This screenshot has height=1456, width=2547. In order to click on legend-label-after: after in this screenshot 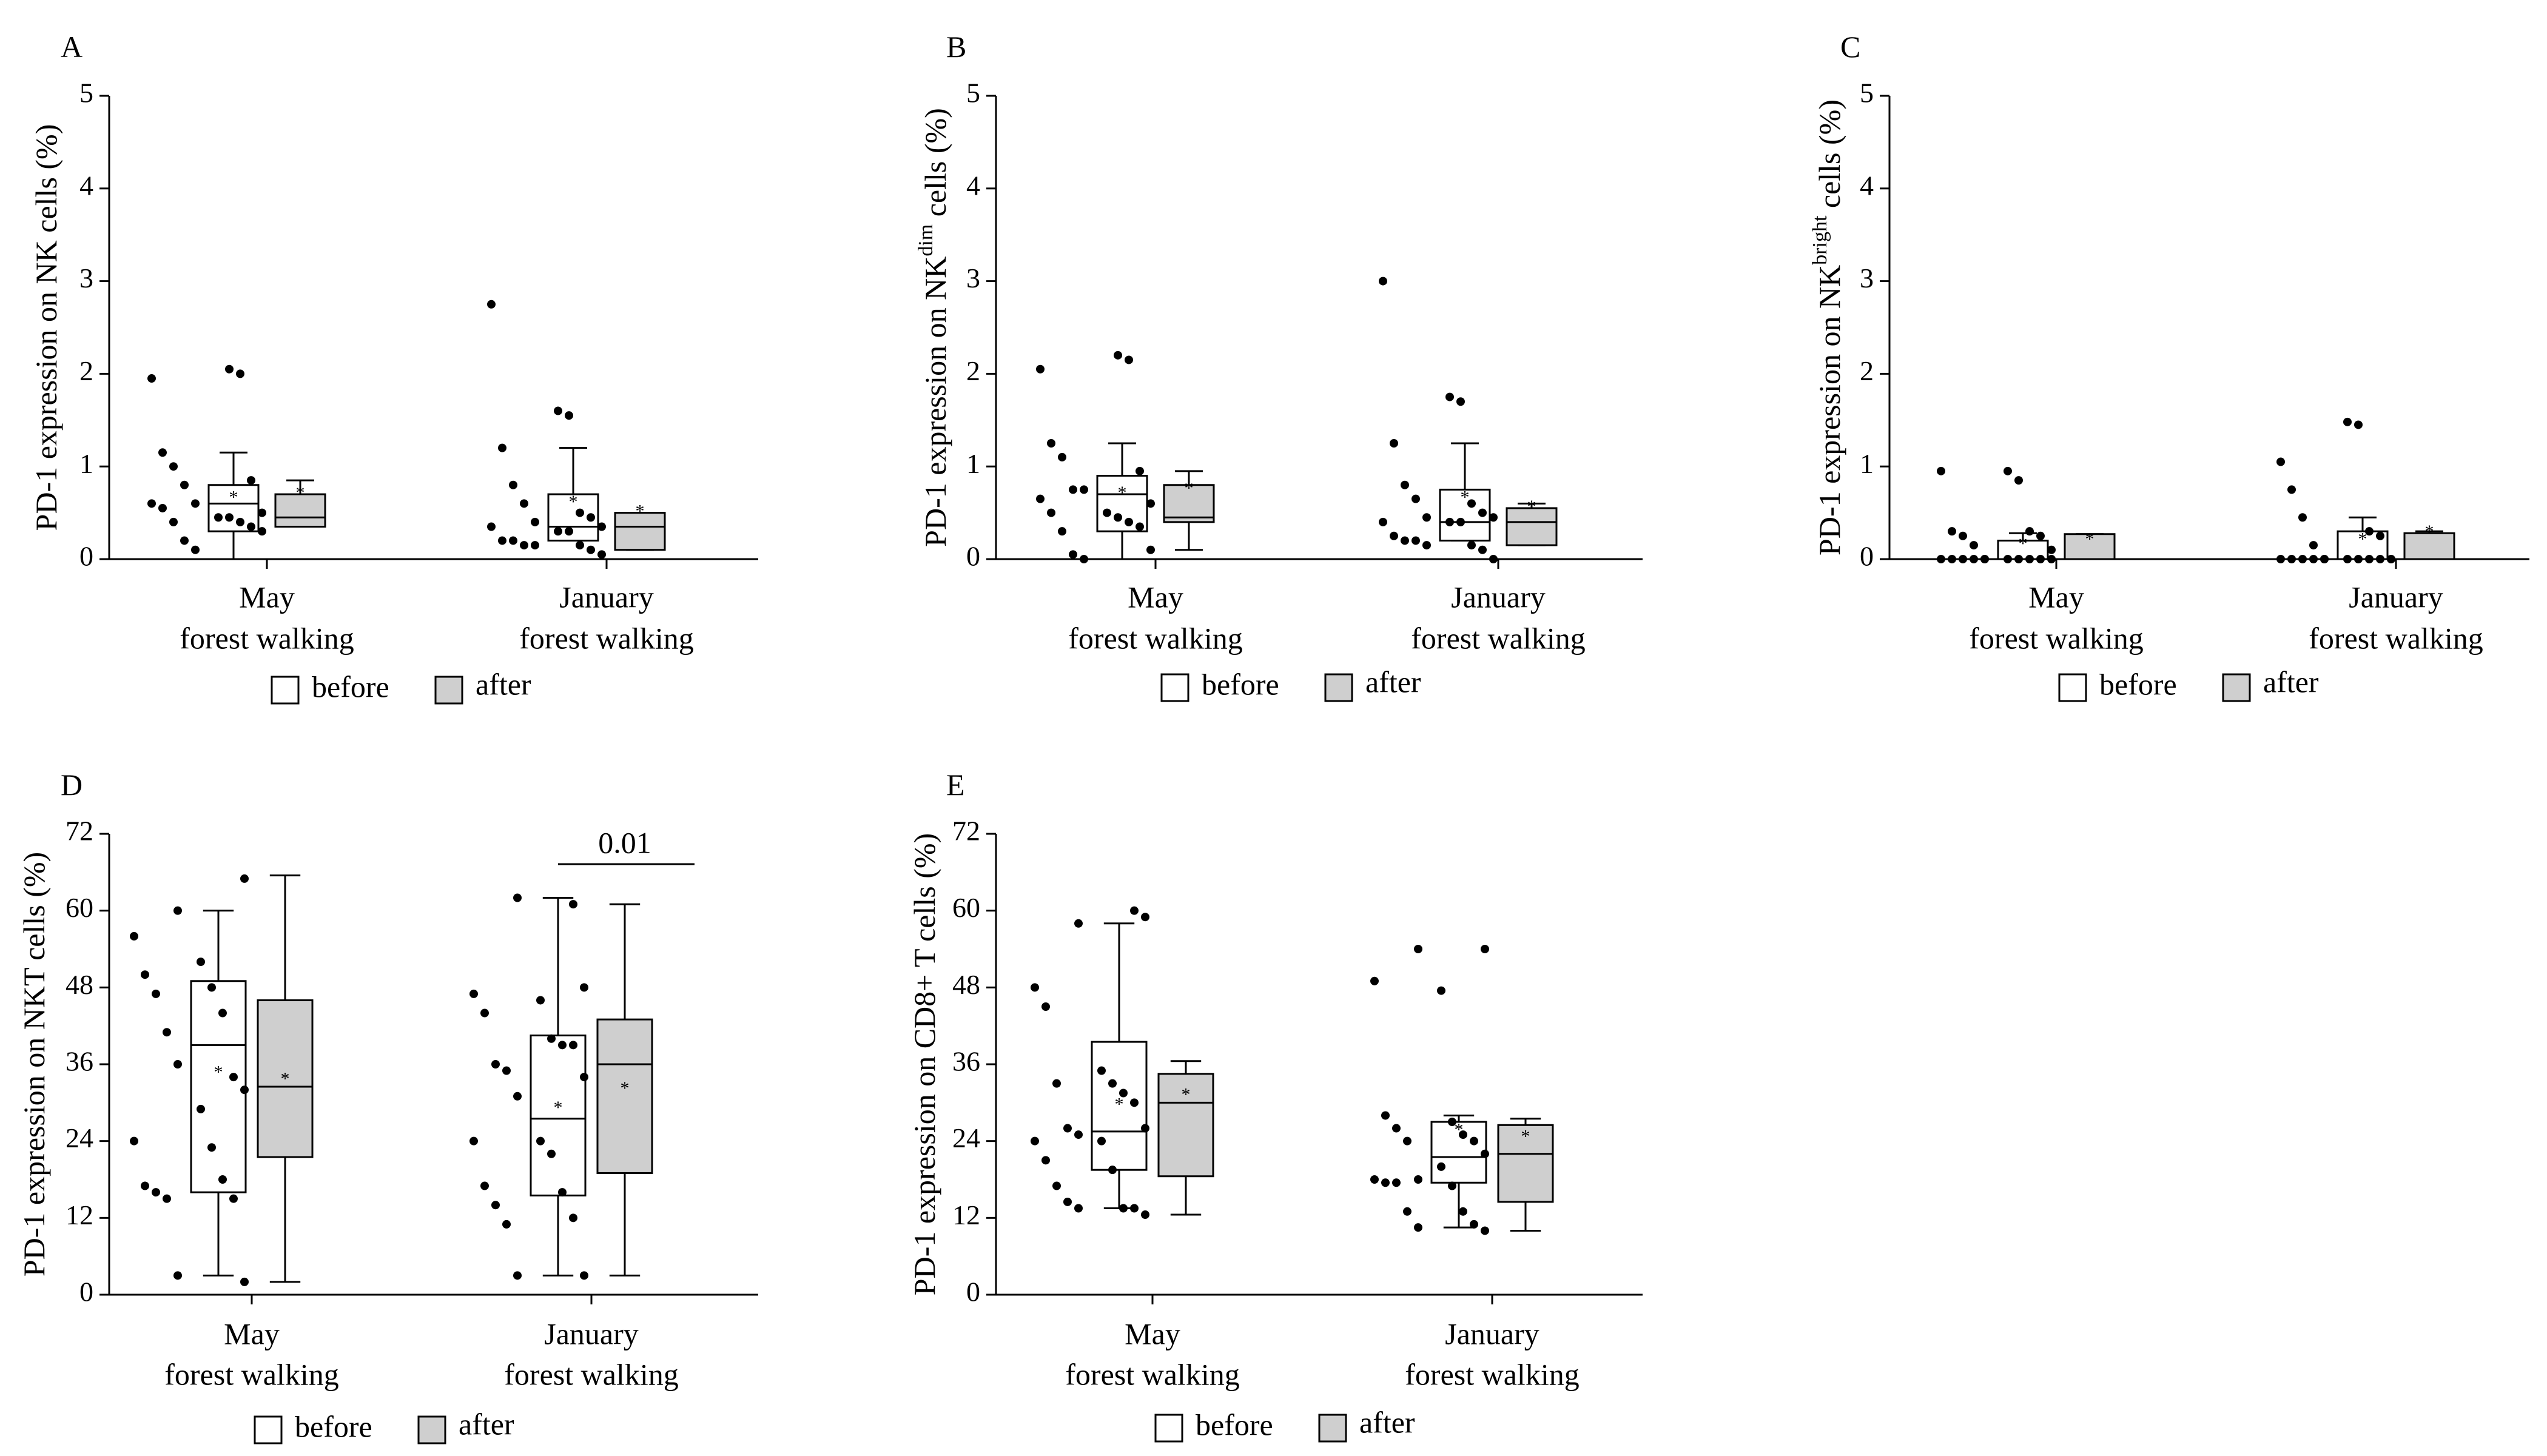, I will do `click(503, 684)`.